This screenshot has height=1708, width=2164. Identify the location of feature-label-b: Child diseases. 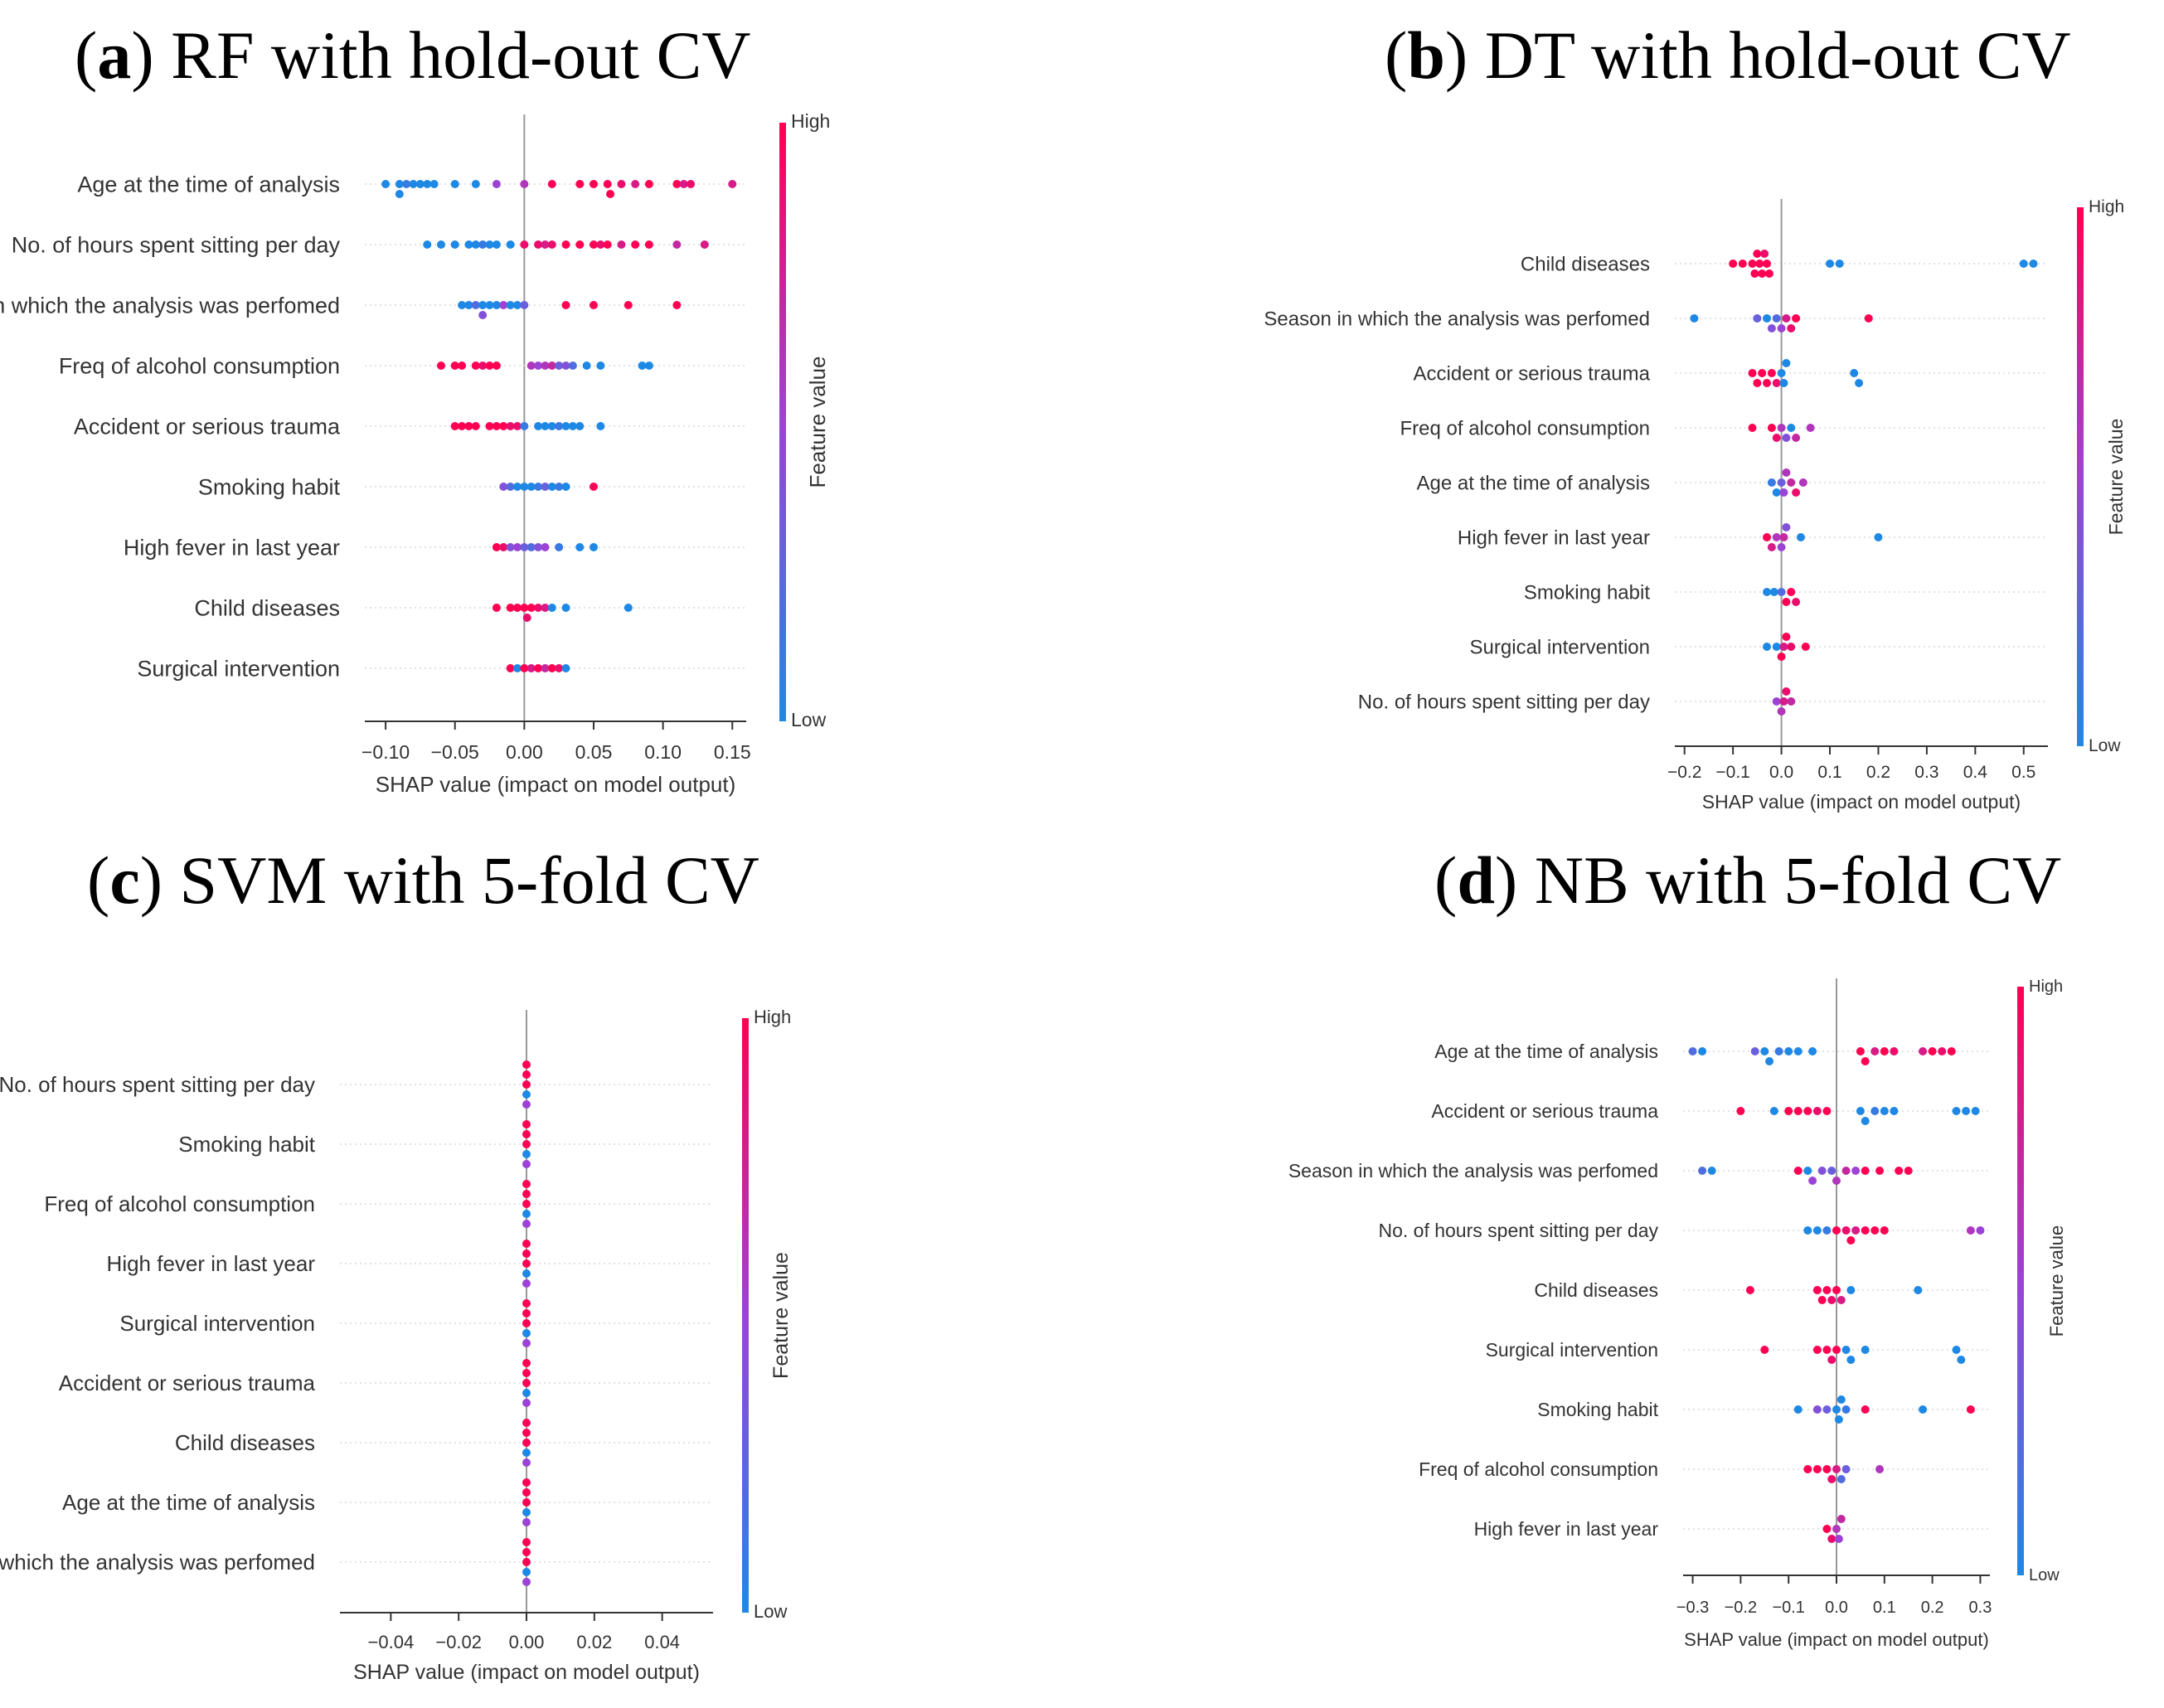
(1585, 264).